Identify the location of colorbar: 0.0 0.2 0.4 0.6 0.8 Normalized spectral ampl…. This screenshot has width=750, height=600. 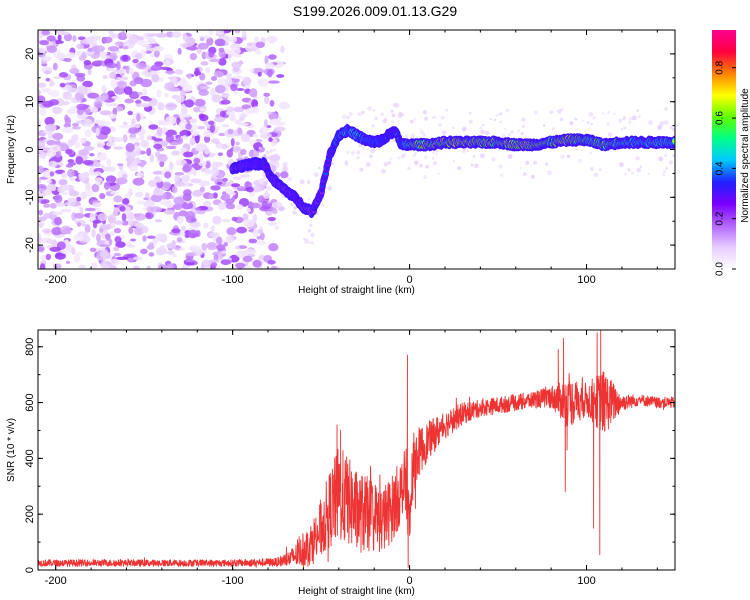
(731, 153).